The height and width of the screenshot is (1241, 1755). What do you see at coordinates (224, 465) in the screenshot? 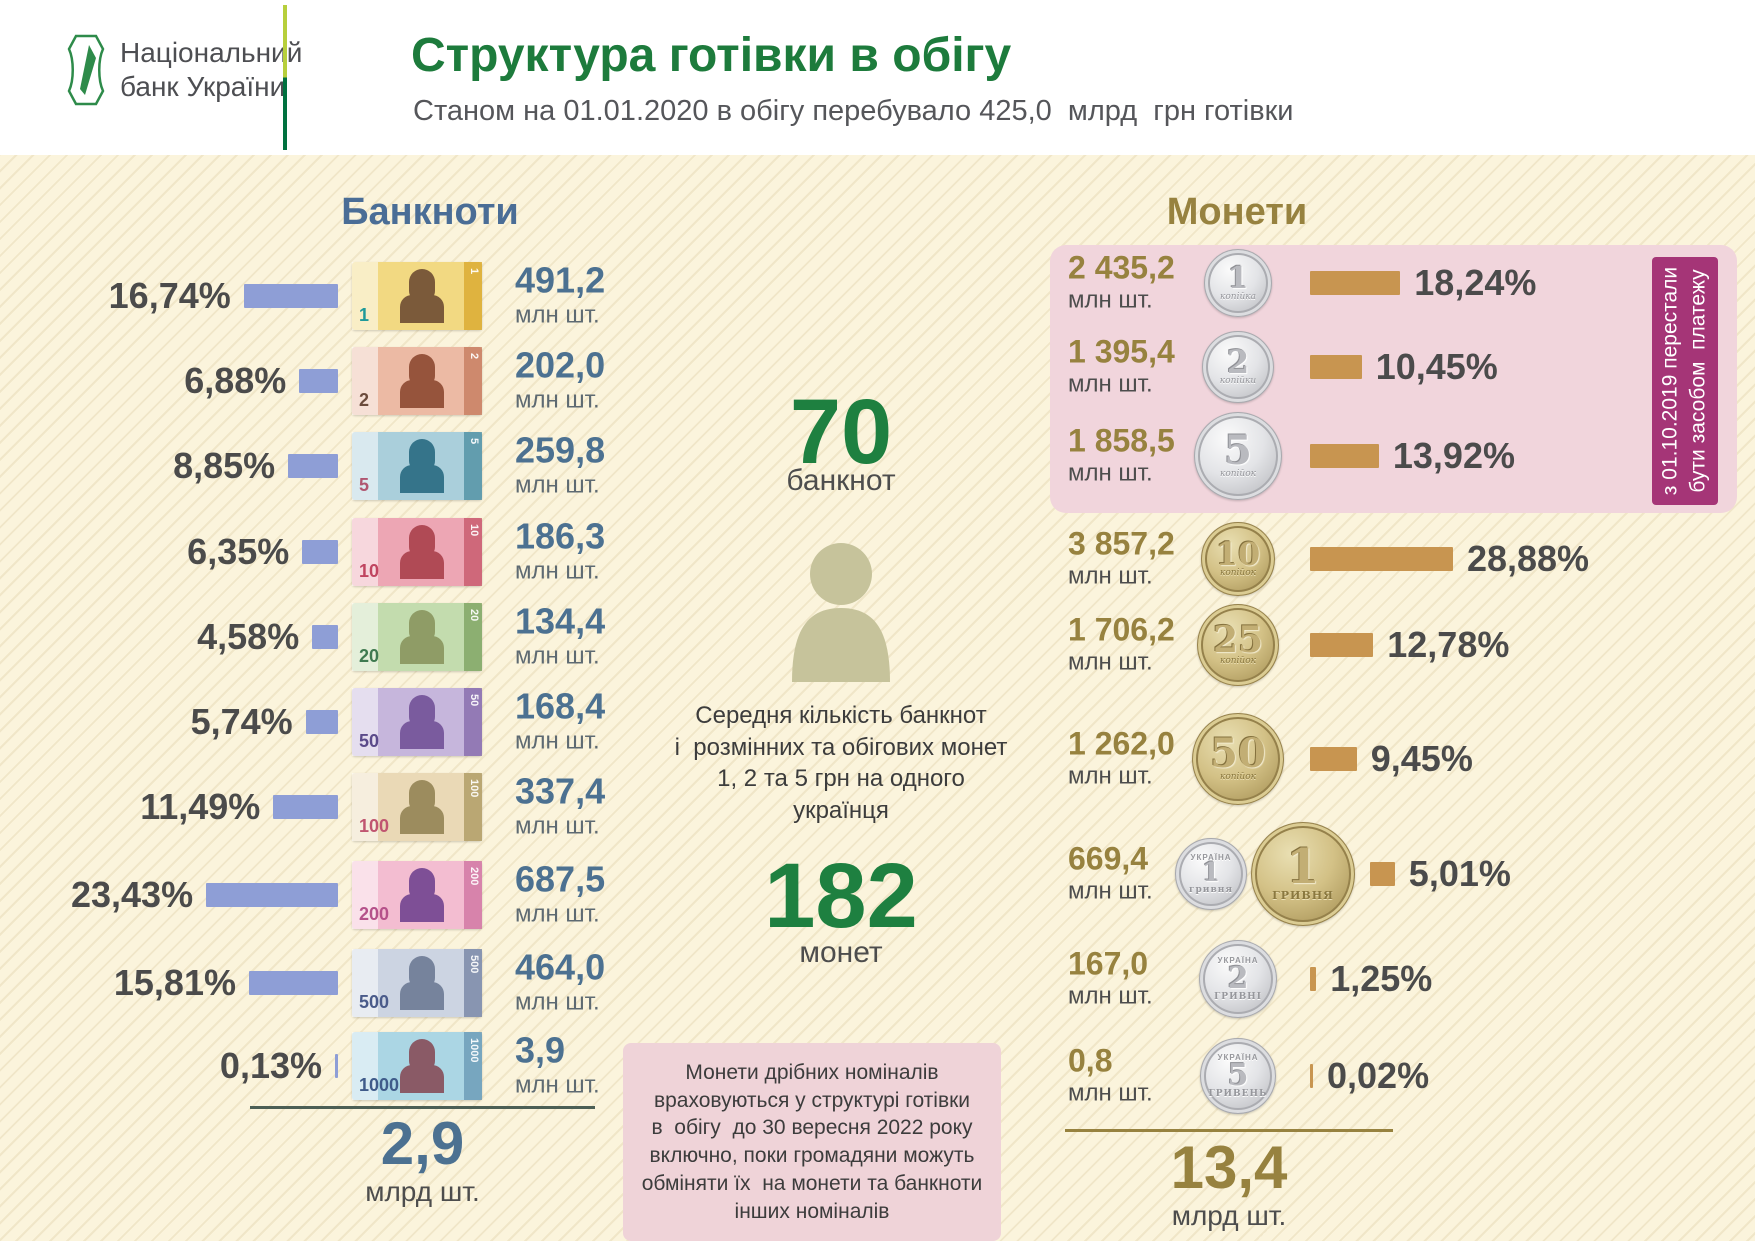
I see `banknote-share-label: 8,85%` at bounding box center [224, 465].